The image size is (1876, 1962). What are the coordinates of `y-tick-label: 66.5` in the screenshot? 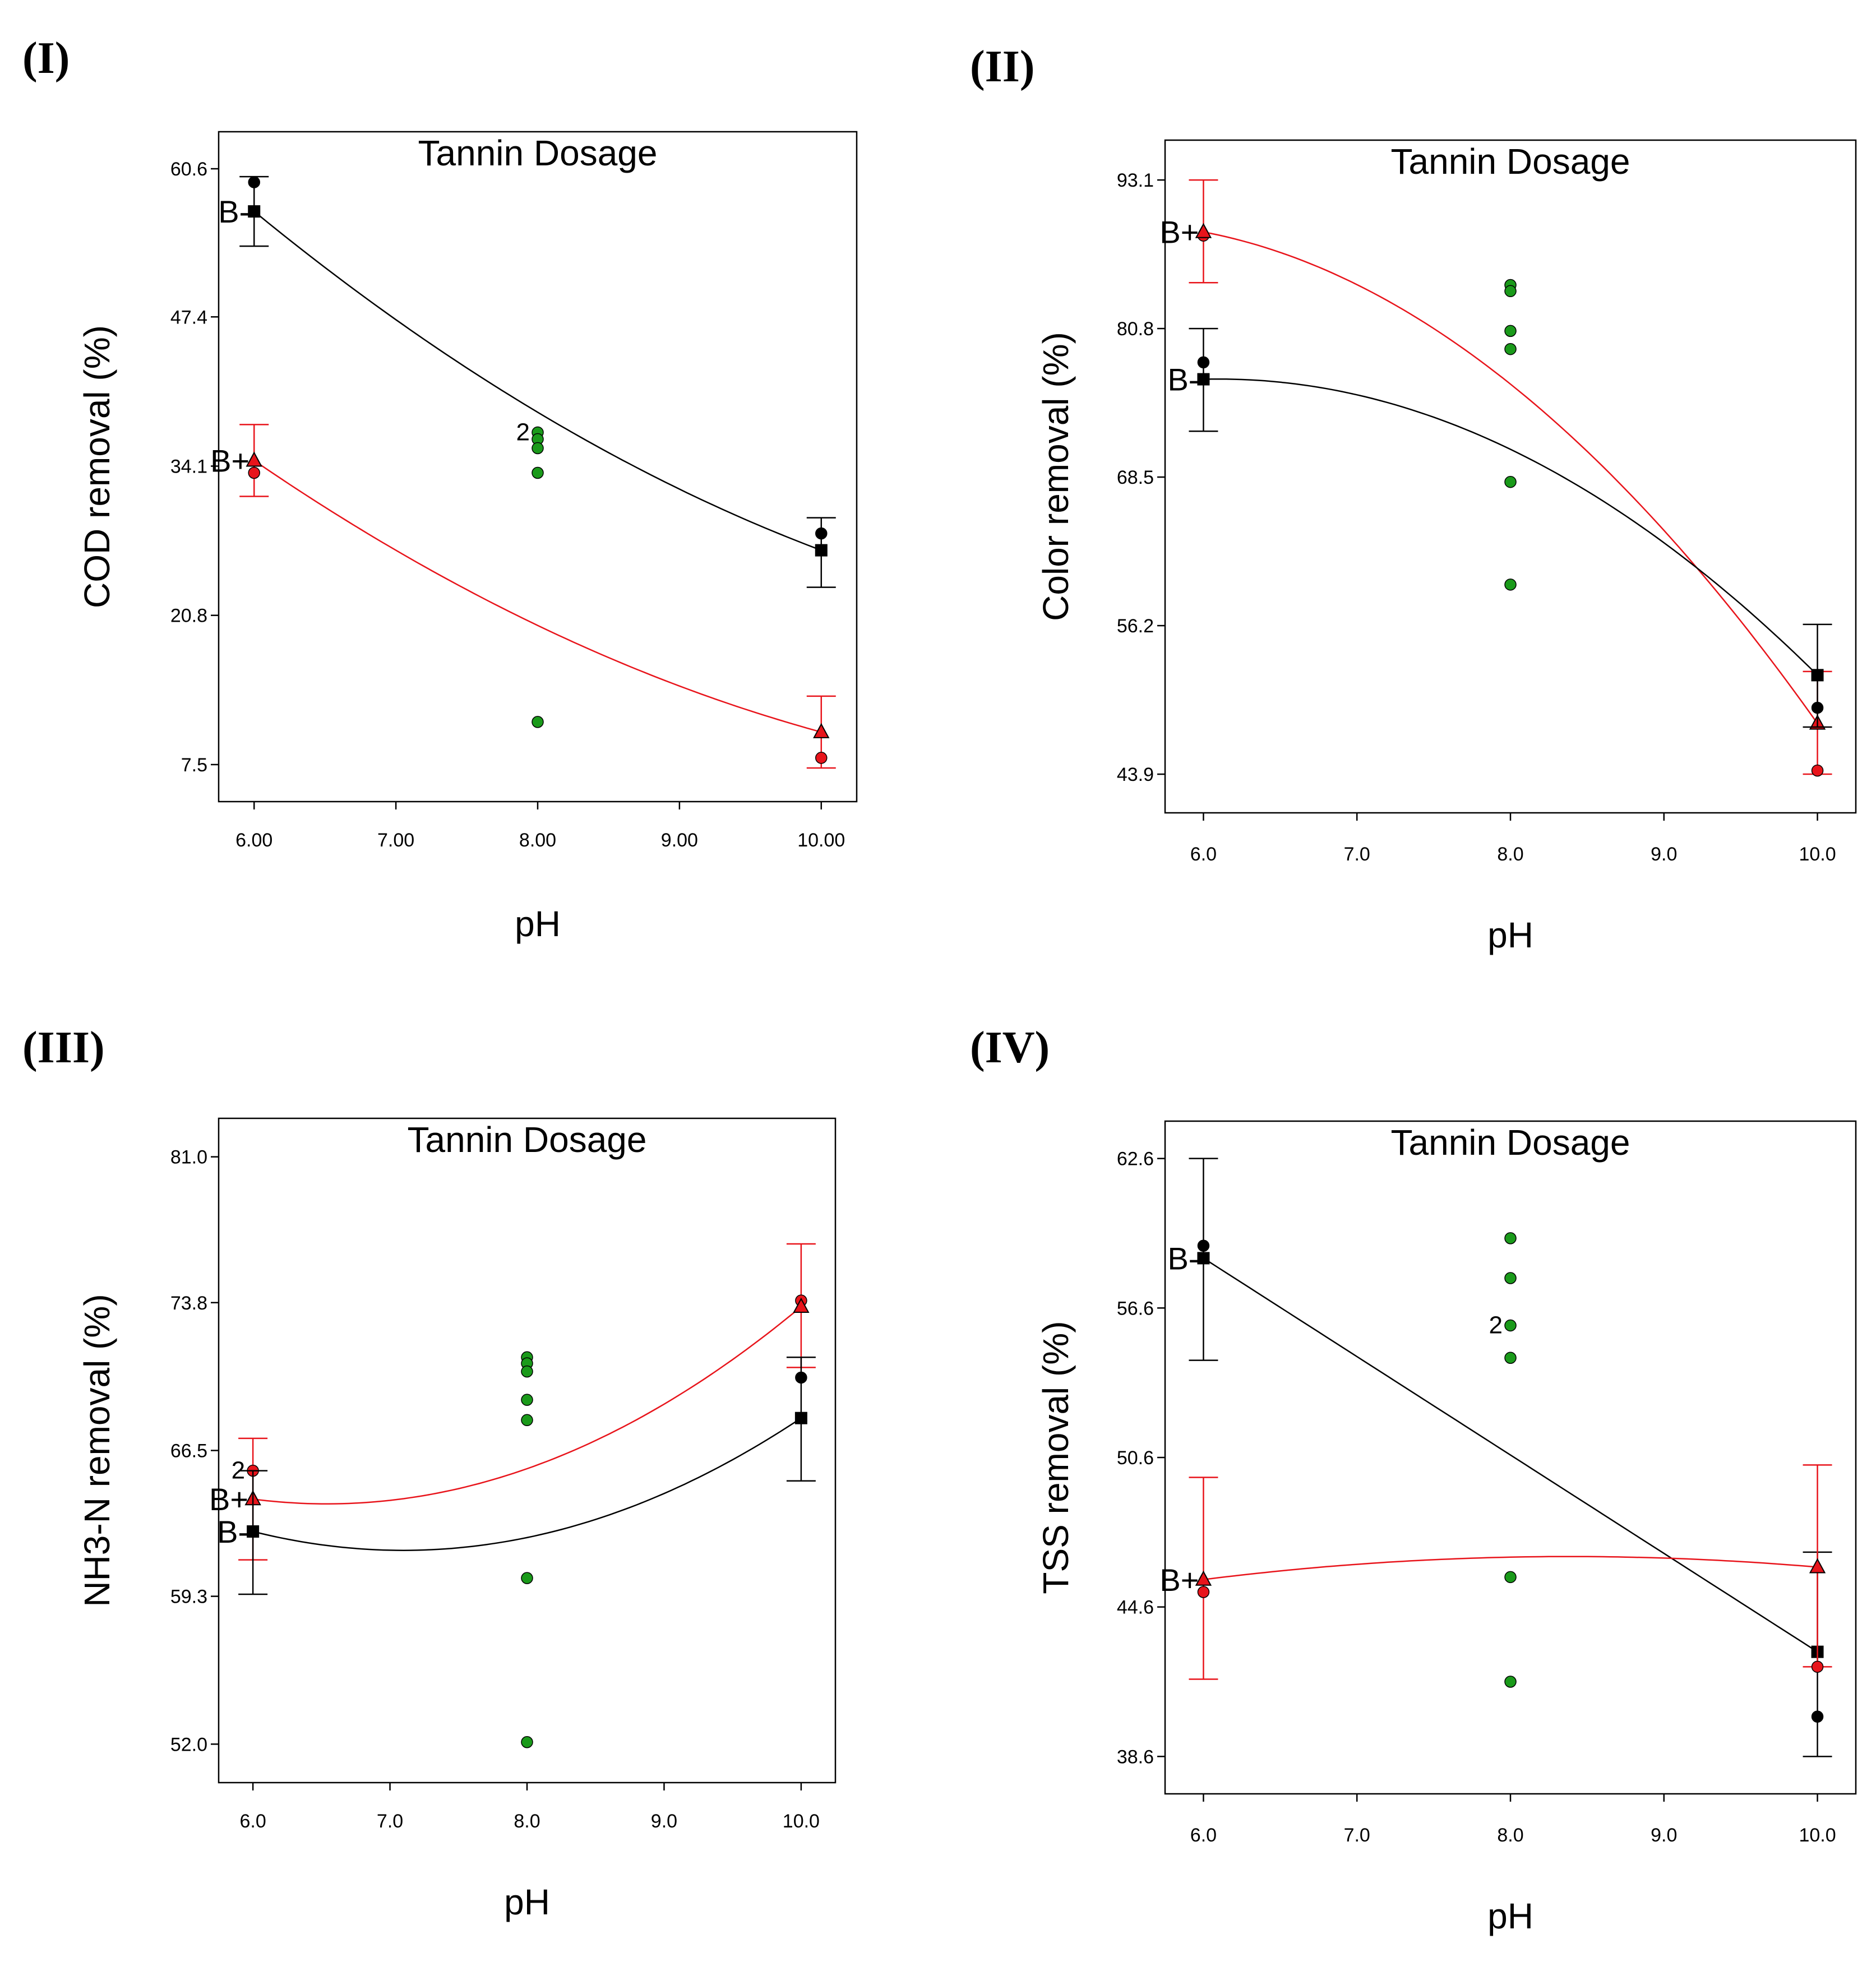 It's located at (188, 1451).